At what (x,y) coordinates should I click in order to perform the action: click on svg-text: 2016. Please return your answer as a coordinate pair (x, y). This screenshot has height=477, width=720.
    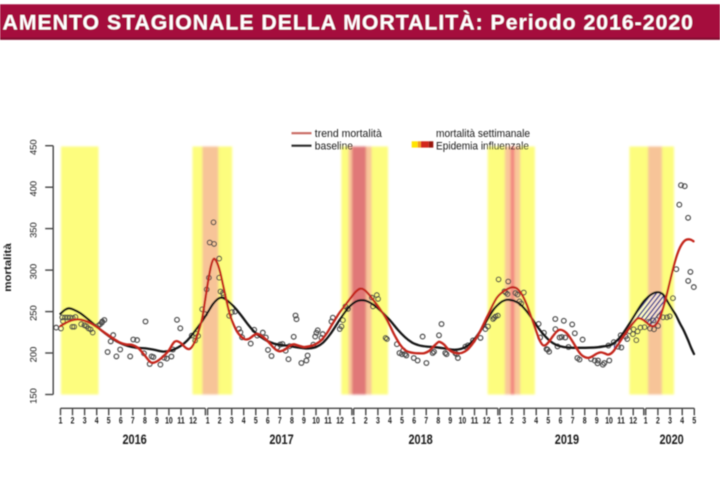
    Looking at the image, I should click on (134, 439).